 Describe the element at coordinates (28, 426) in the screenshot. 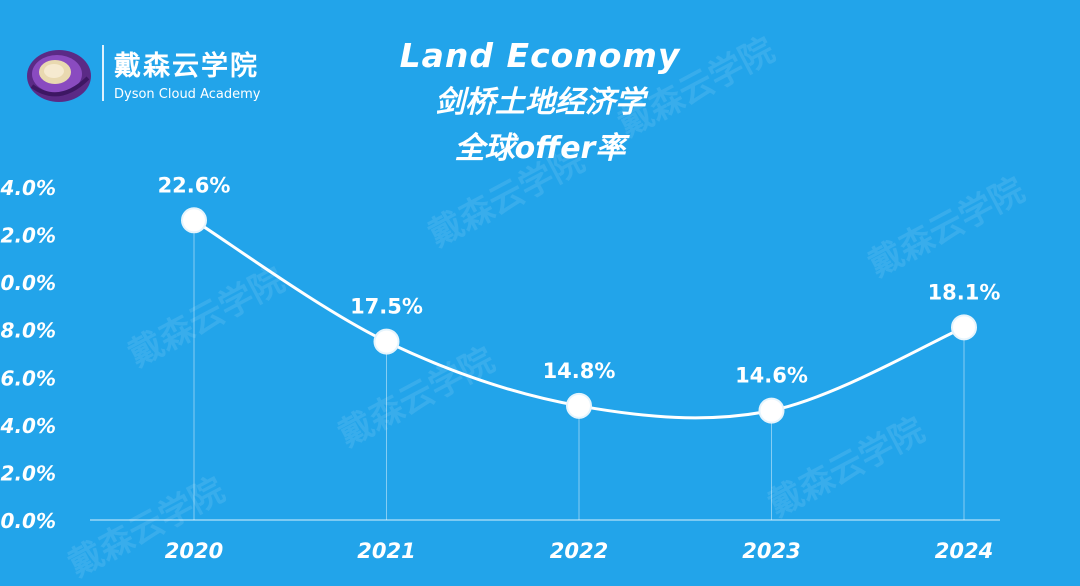

I see `y-tick-label: 14.0%` at that location.